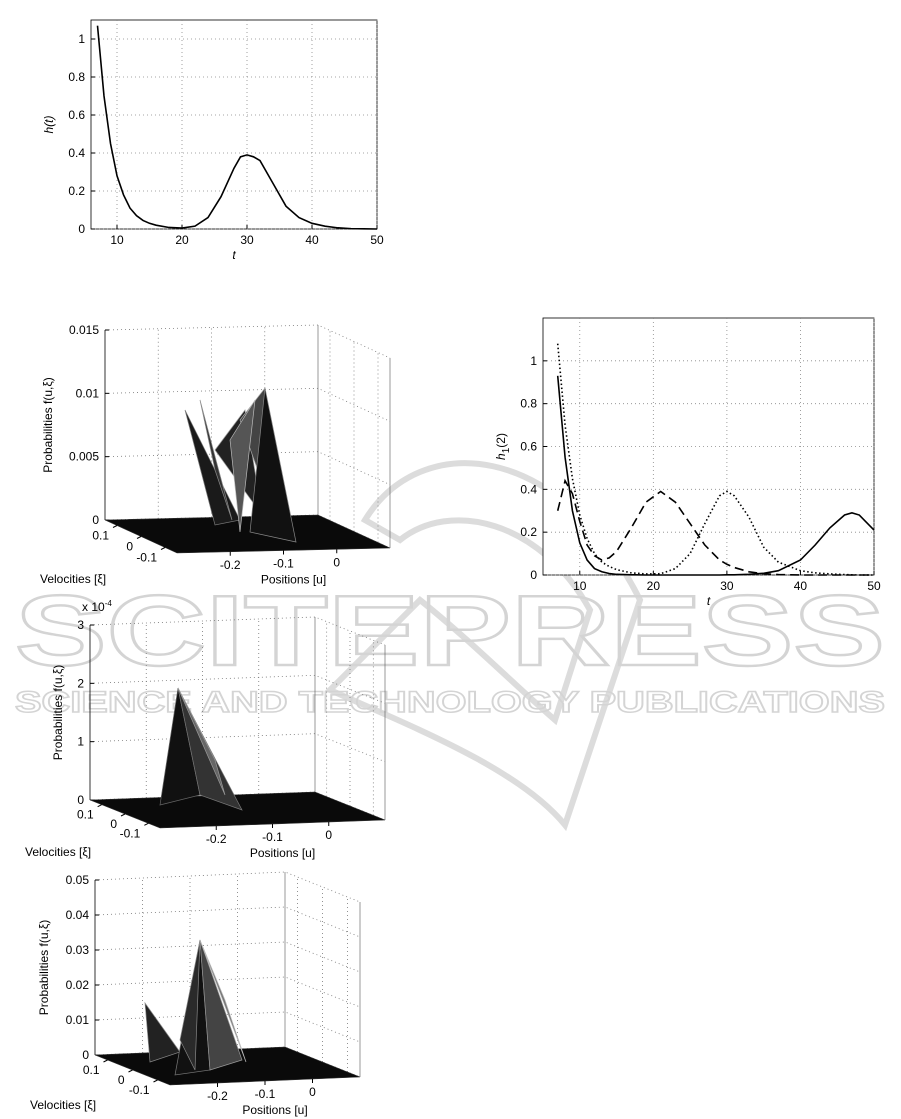  Describe the element at coordinates (80, 683) in the screenshot. I see `z-tick-label: 2` at that location.